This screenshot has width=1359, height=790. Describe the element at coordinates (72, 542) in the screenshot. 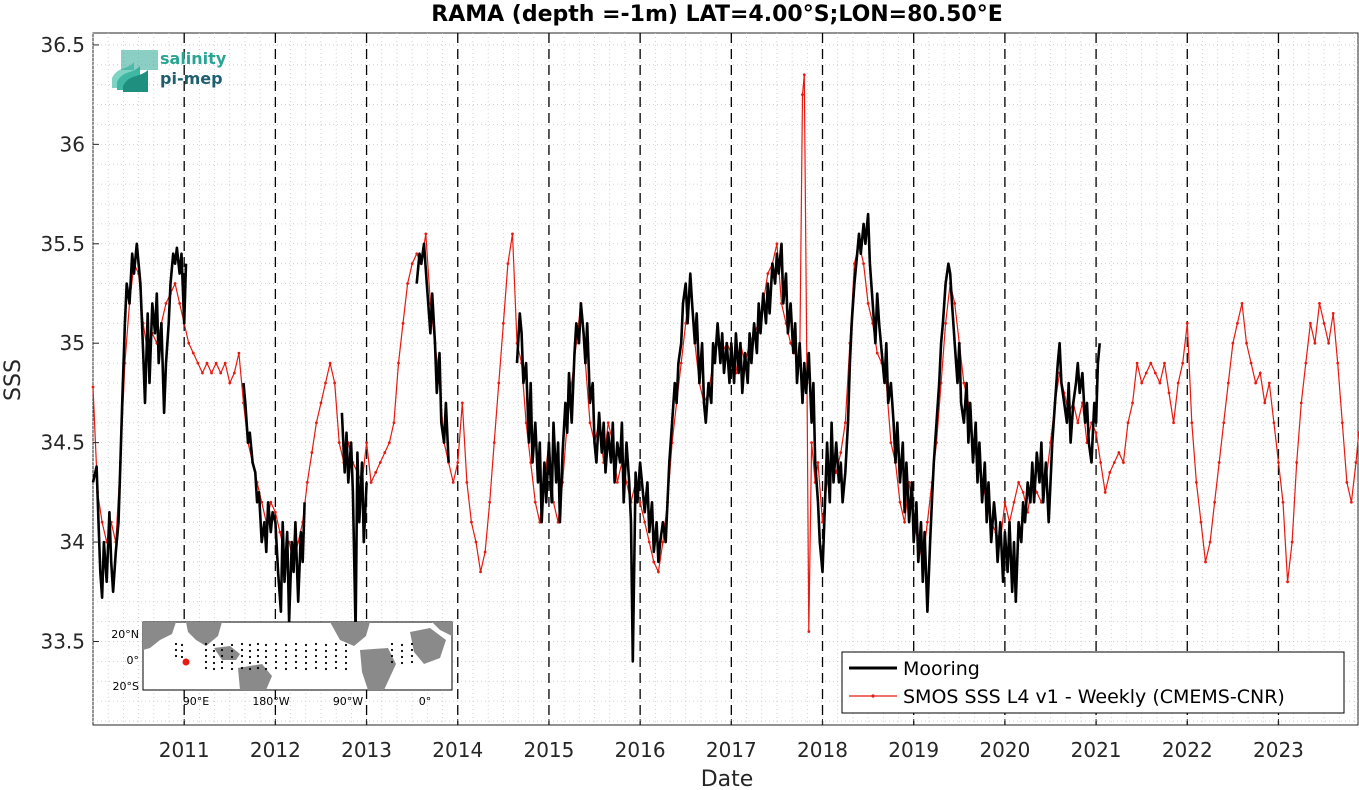

I see `y-tick-label: 34` at that location.